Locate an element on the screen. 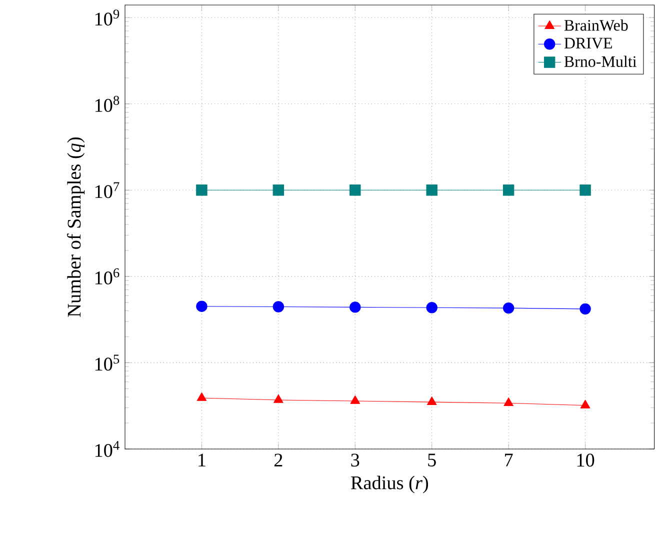 The image size is (658, 541). y-tick-label: 10$^{7}$ is located at coordinates (107, 190).